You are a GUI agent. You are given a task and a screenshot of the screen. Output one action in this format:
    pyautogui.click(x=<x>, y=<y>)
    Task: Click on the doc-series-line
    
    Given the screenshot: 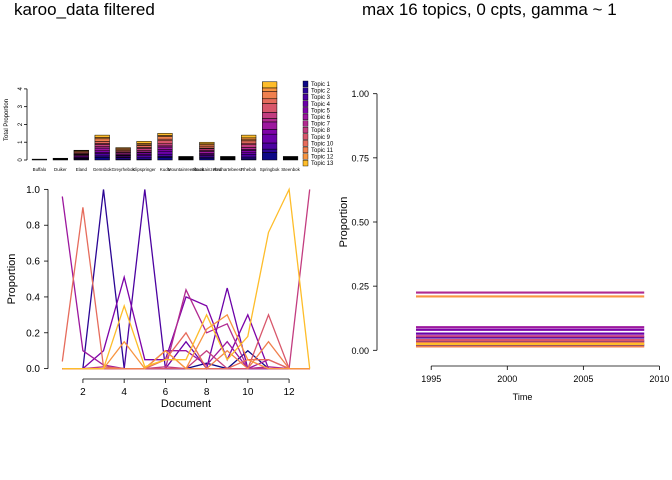 What is the action you would take?
    pyautogui.click(x=186, y=278)
    